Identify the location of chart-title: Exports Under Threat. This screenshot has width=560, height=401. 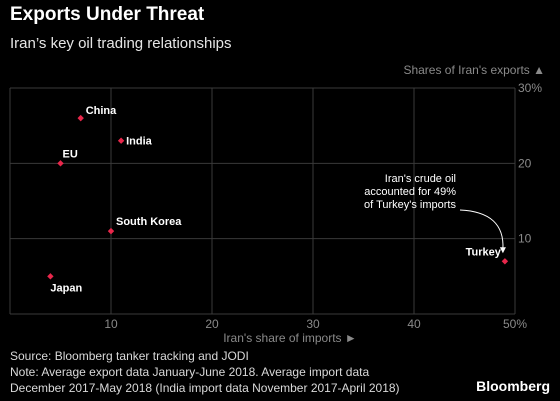
(107, 14).